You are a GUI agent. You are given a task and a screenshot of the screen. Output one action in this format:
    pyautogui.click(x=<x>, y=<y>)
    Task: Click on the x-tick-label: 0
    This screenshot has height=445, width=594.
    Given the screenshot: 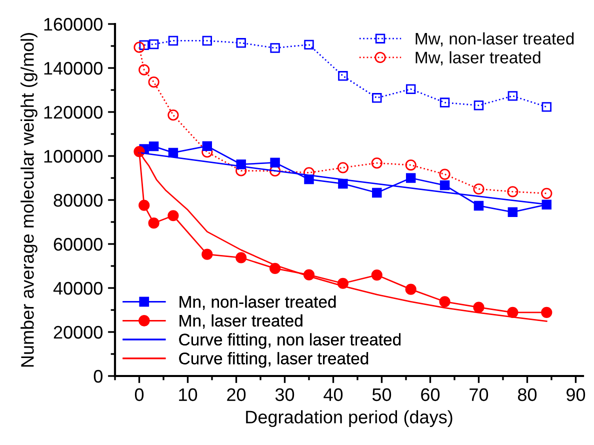 What is the action you would take?
    pyautogui.click(x=139, y=395)
    